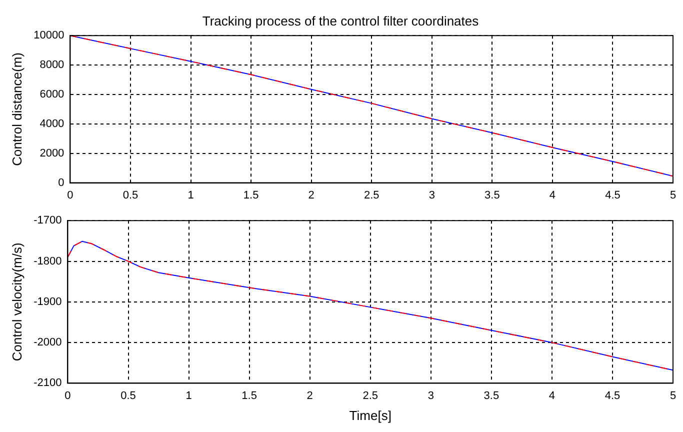 The height and width of the screenshot is (432, 683). Describe the element at coordinates (52, 124) in the screenshot. I see `y-tick-label: 4000` at that location.